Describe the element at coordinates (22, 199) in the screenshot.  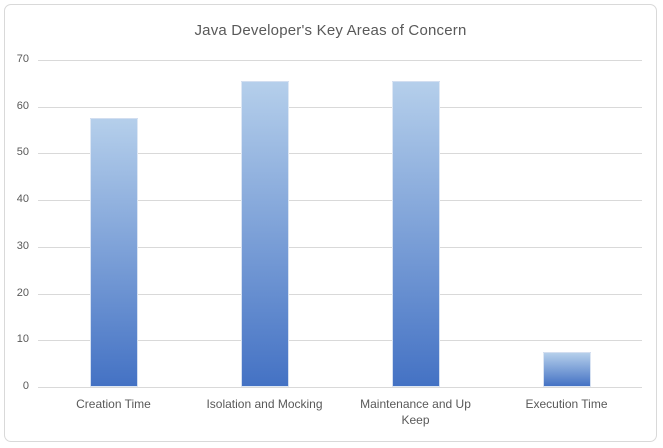
I see `y-axis-tick-label: 40` at that location.